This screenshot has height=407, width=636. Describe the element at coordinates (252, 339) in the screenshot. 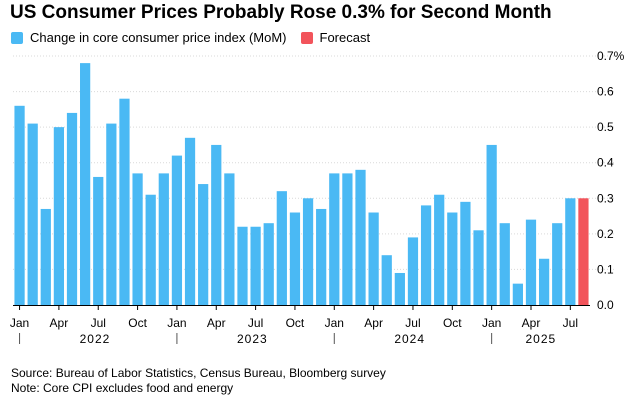

I see `x-year-label: 2023` at that location.